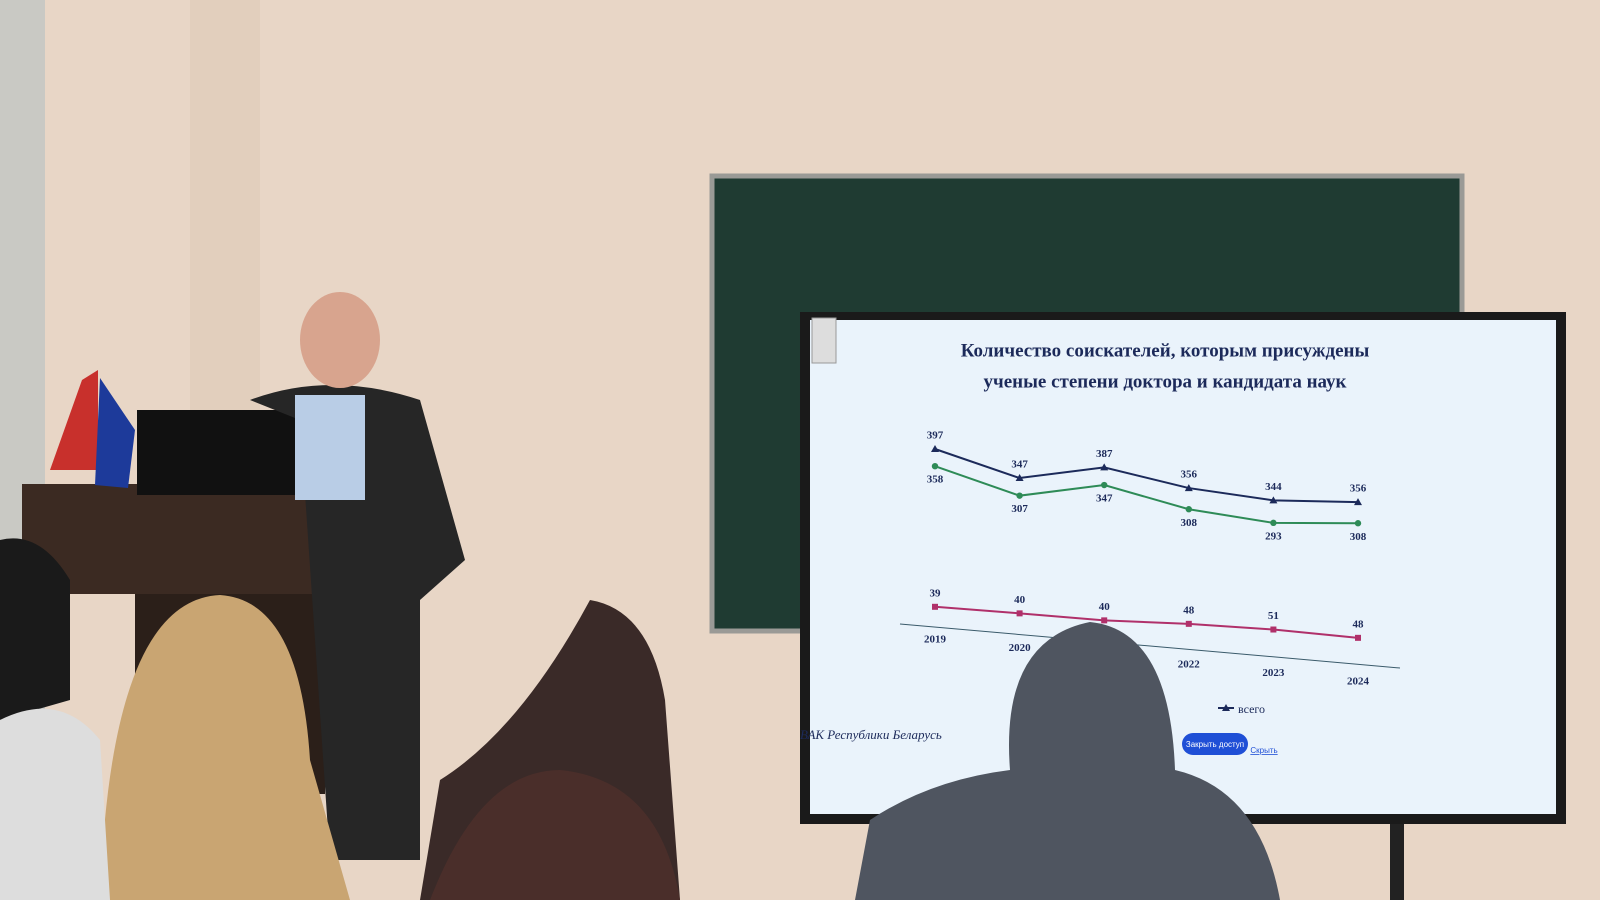  Describe the element at coordinates (1358, 682) in the screenshot. I see `x-tick-label: 2024` at that location.